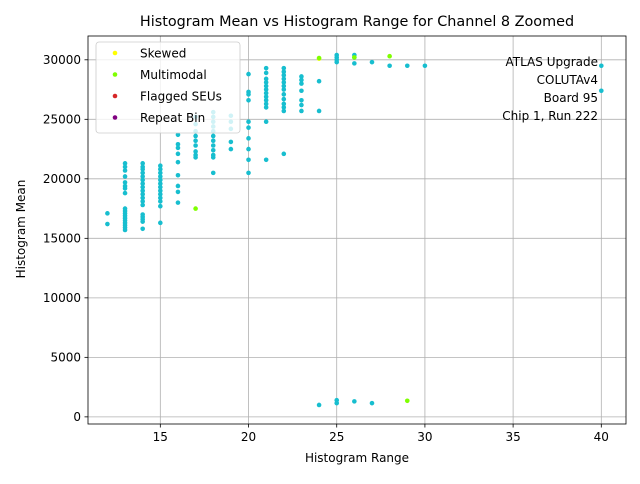  What do you see at coordinates (550, 116) in the screenshot?
I see `annotation-line: Chip 1, Run 222` at bounding box center [550, 116].